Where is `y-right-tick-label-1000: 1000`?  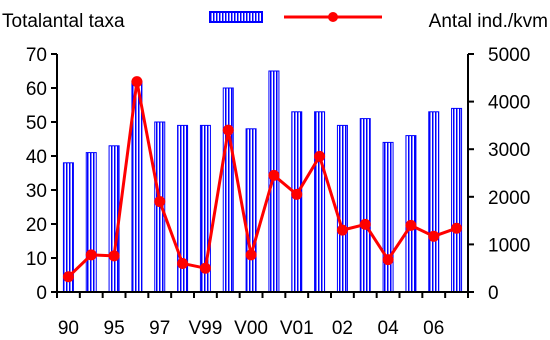 y-right-tick-label-1000: 1000 is located at coordinates (509, 245).